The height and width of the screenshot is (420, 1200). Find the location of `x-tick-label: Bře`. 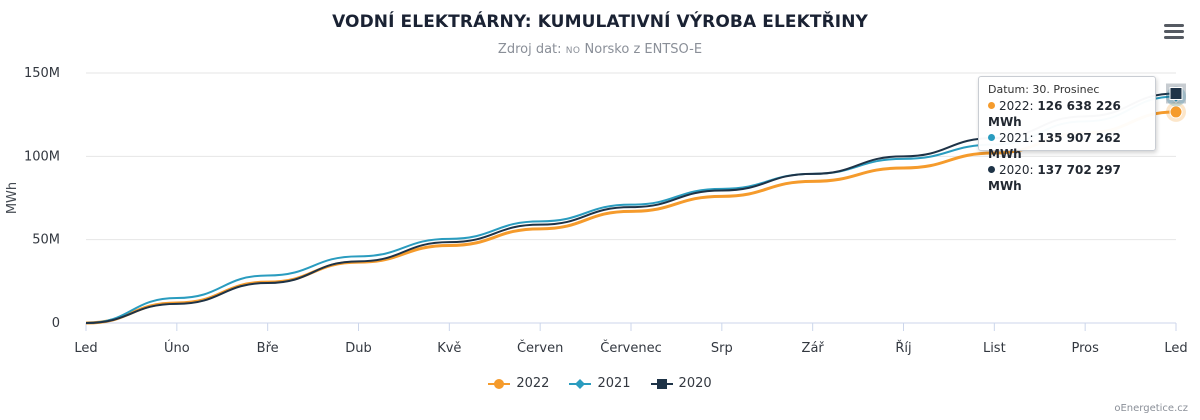

x-tick-label: Bře is located at coordinates (268, 348).